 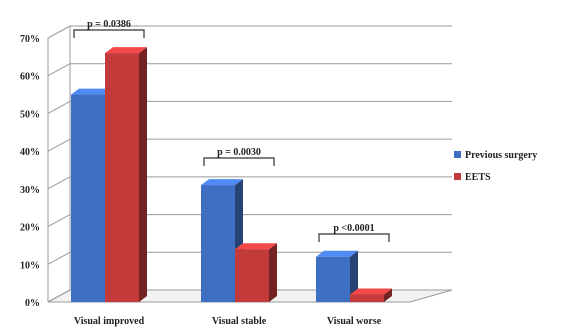 What do you see at coordinates (30, 171) in the screenshot?
I see `y-axis-ticks: 0% 10% 20% 30% 40% 50% 60% 70%` at bounding box center [30, 171].